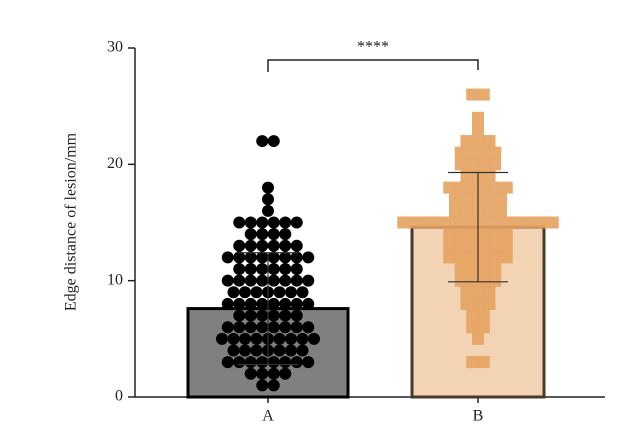 This screenshot has height=441, width=641. What do you see at coordinates (115, 47) in the screenshot?
I see `y-tick-label: 30` at bounding box center [115, 47].